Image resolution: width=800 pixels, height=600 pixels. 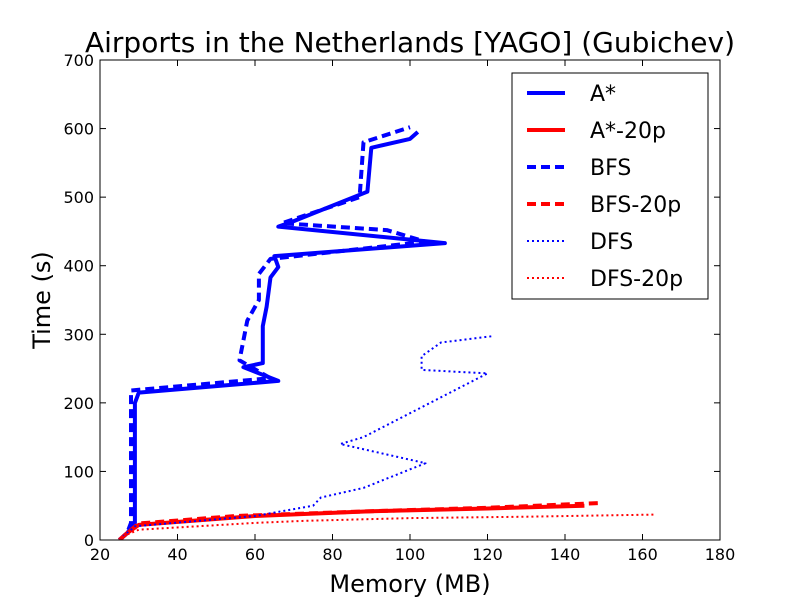 I want to click on legend-label: A*-20p, so click(x=628, y=131).